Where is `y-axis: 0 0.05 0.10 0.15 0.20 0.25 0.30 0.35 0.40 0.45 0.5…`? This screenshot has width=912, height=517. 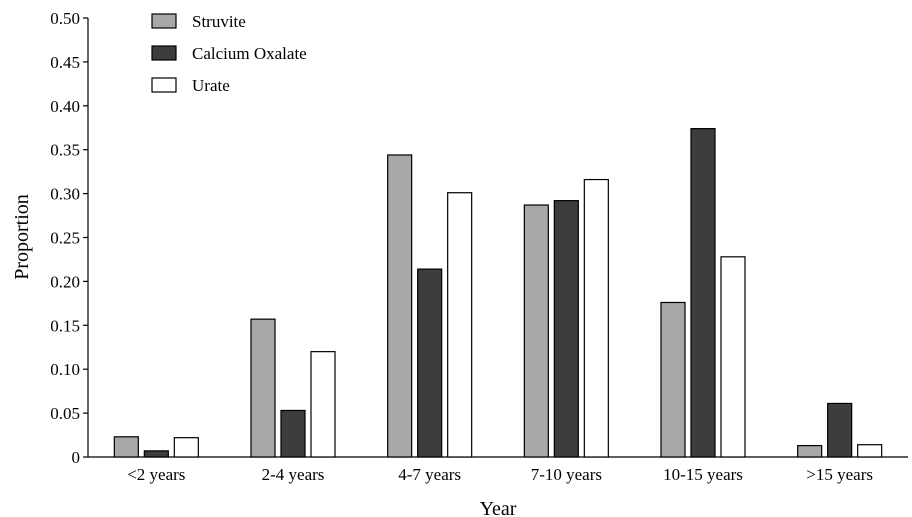
y-axis: 0 0.05 0.10 0.15 0.20 0.25 0.30 0.35 0.40 0.45 0.5… is located at coordinates (69, 238).